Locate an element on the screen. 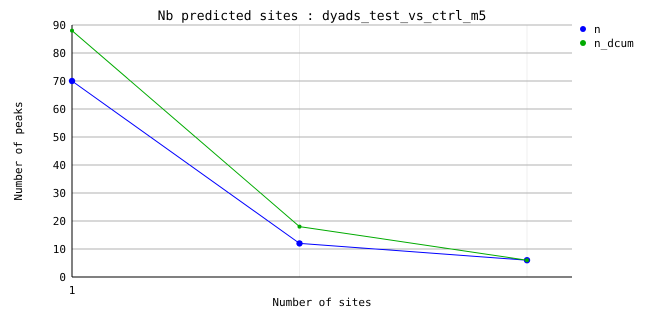 The image size is (662, 328). y-tick-label: 80 is located at coordinates (59, 53).